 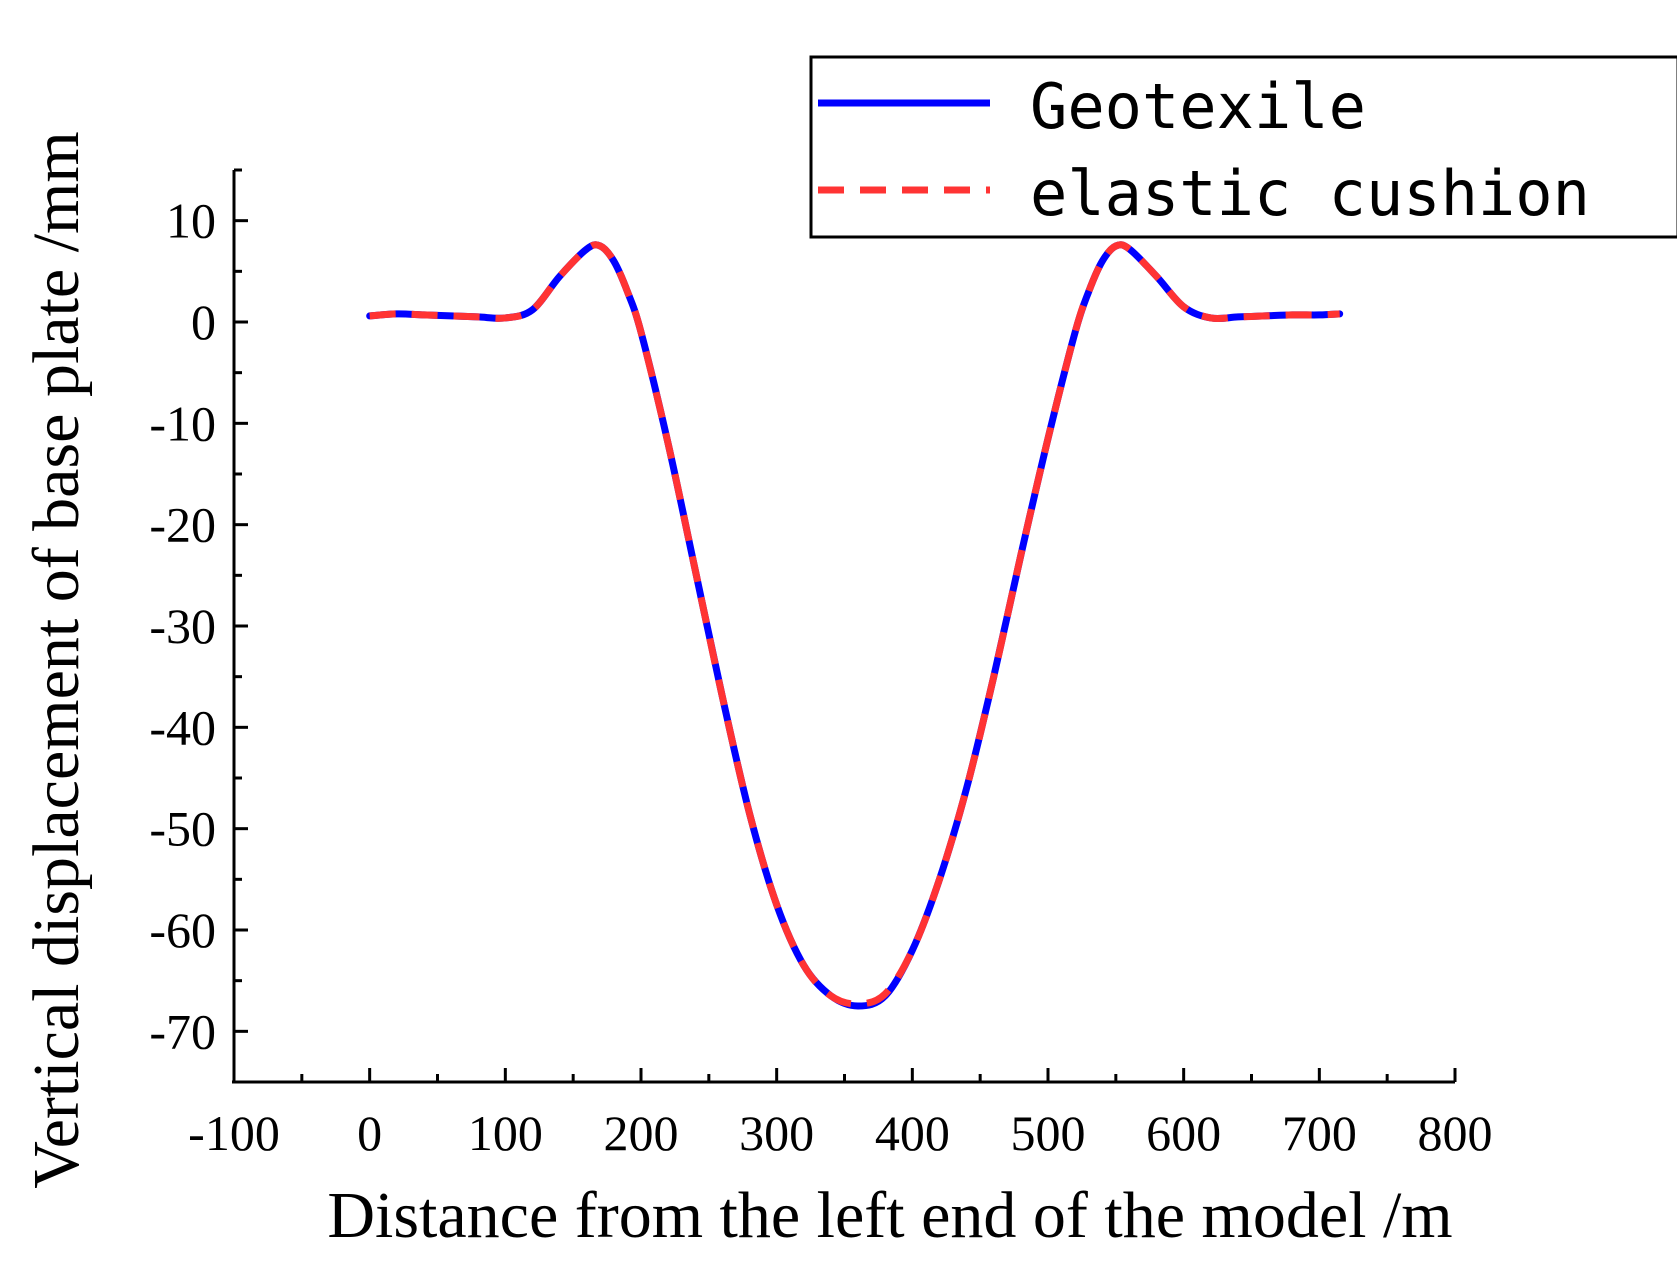 I want to click on y-tick-label: 0, so click(x=203, y=322).